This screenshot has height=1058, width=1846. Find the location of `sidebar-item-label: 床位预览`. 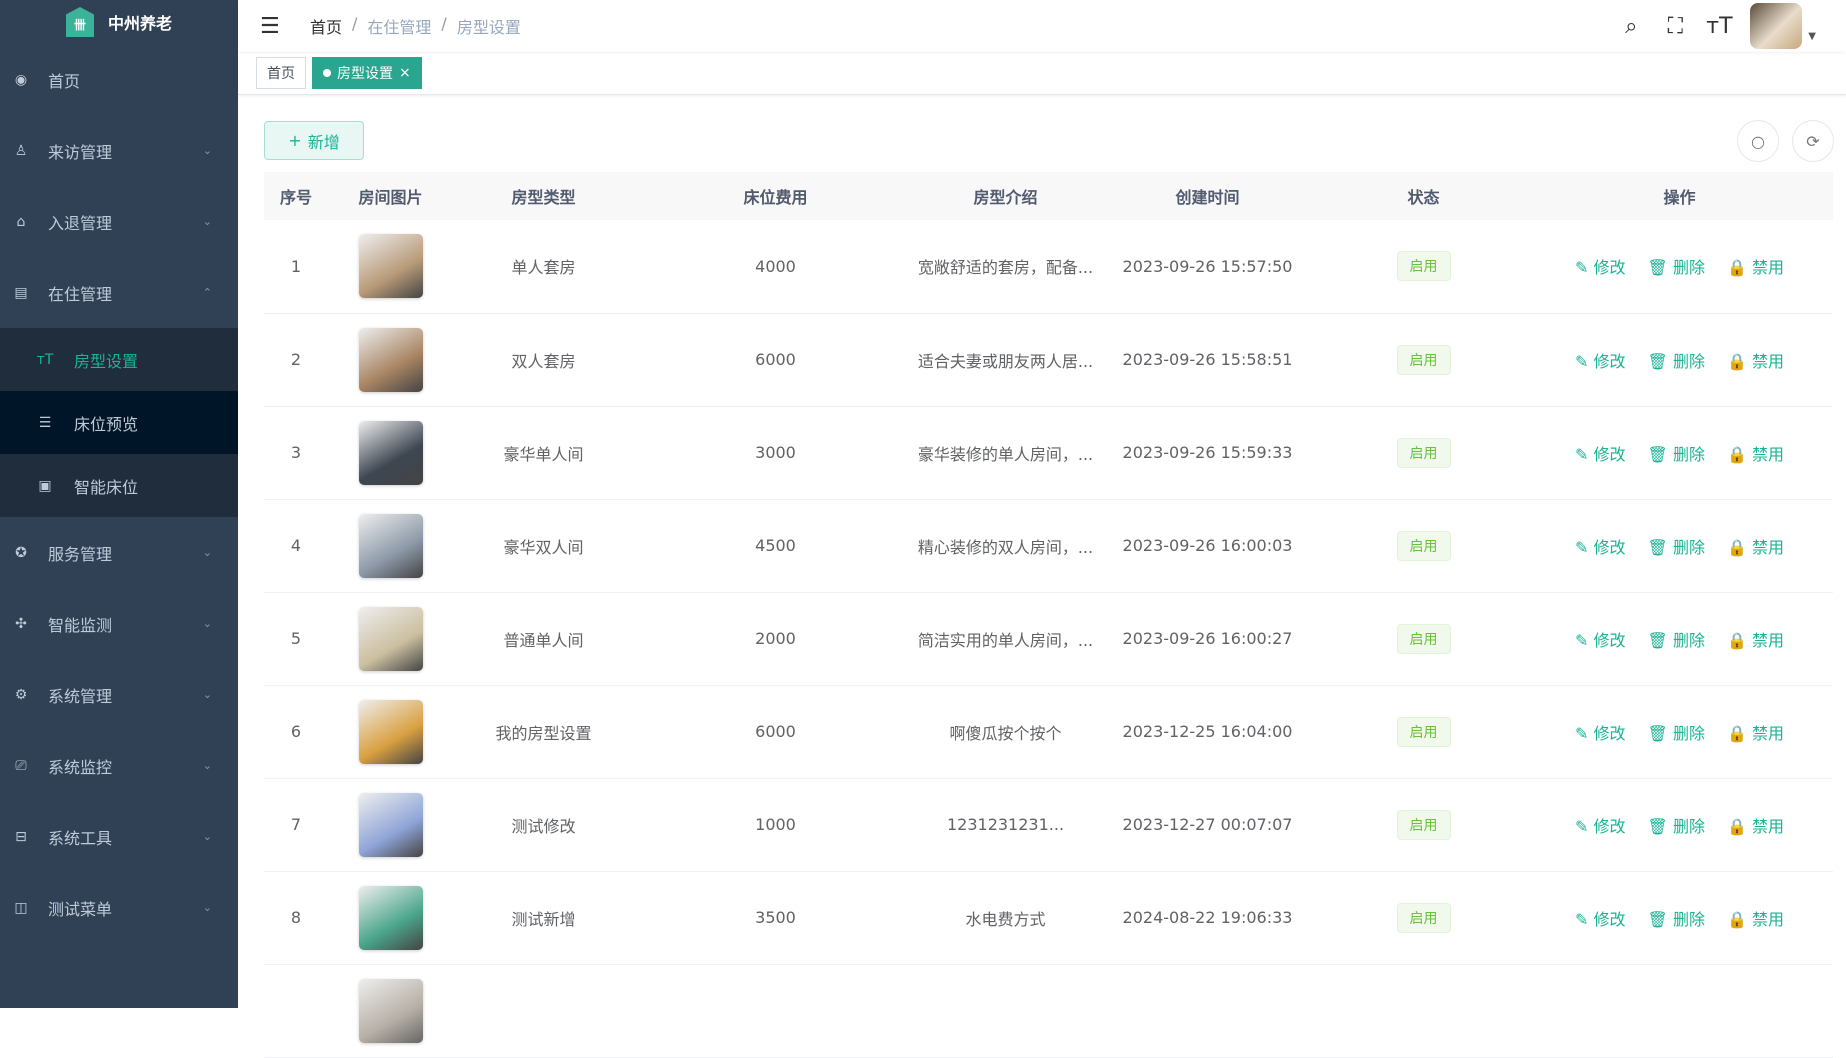

sidebar-item-label: 床位预览 is located at coordinates (106, 424).